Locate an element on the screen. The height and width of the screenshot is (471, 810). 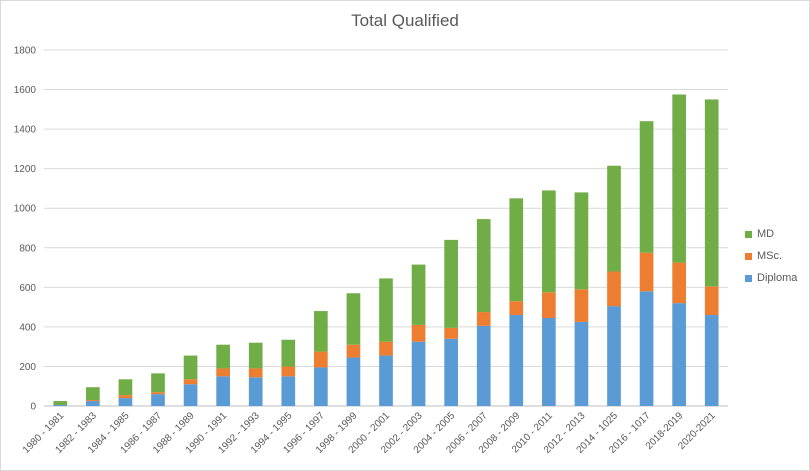
y-tick-label: 1600 is located at coordinates (25, 90).